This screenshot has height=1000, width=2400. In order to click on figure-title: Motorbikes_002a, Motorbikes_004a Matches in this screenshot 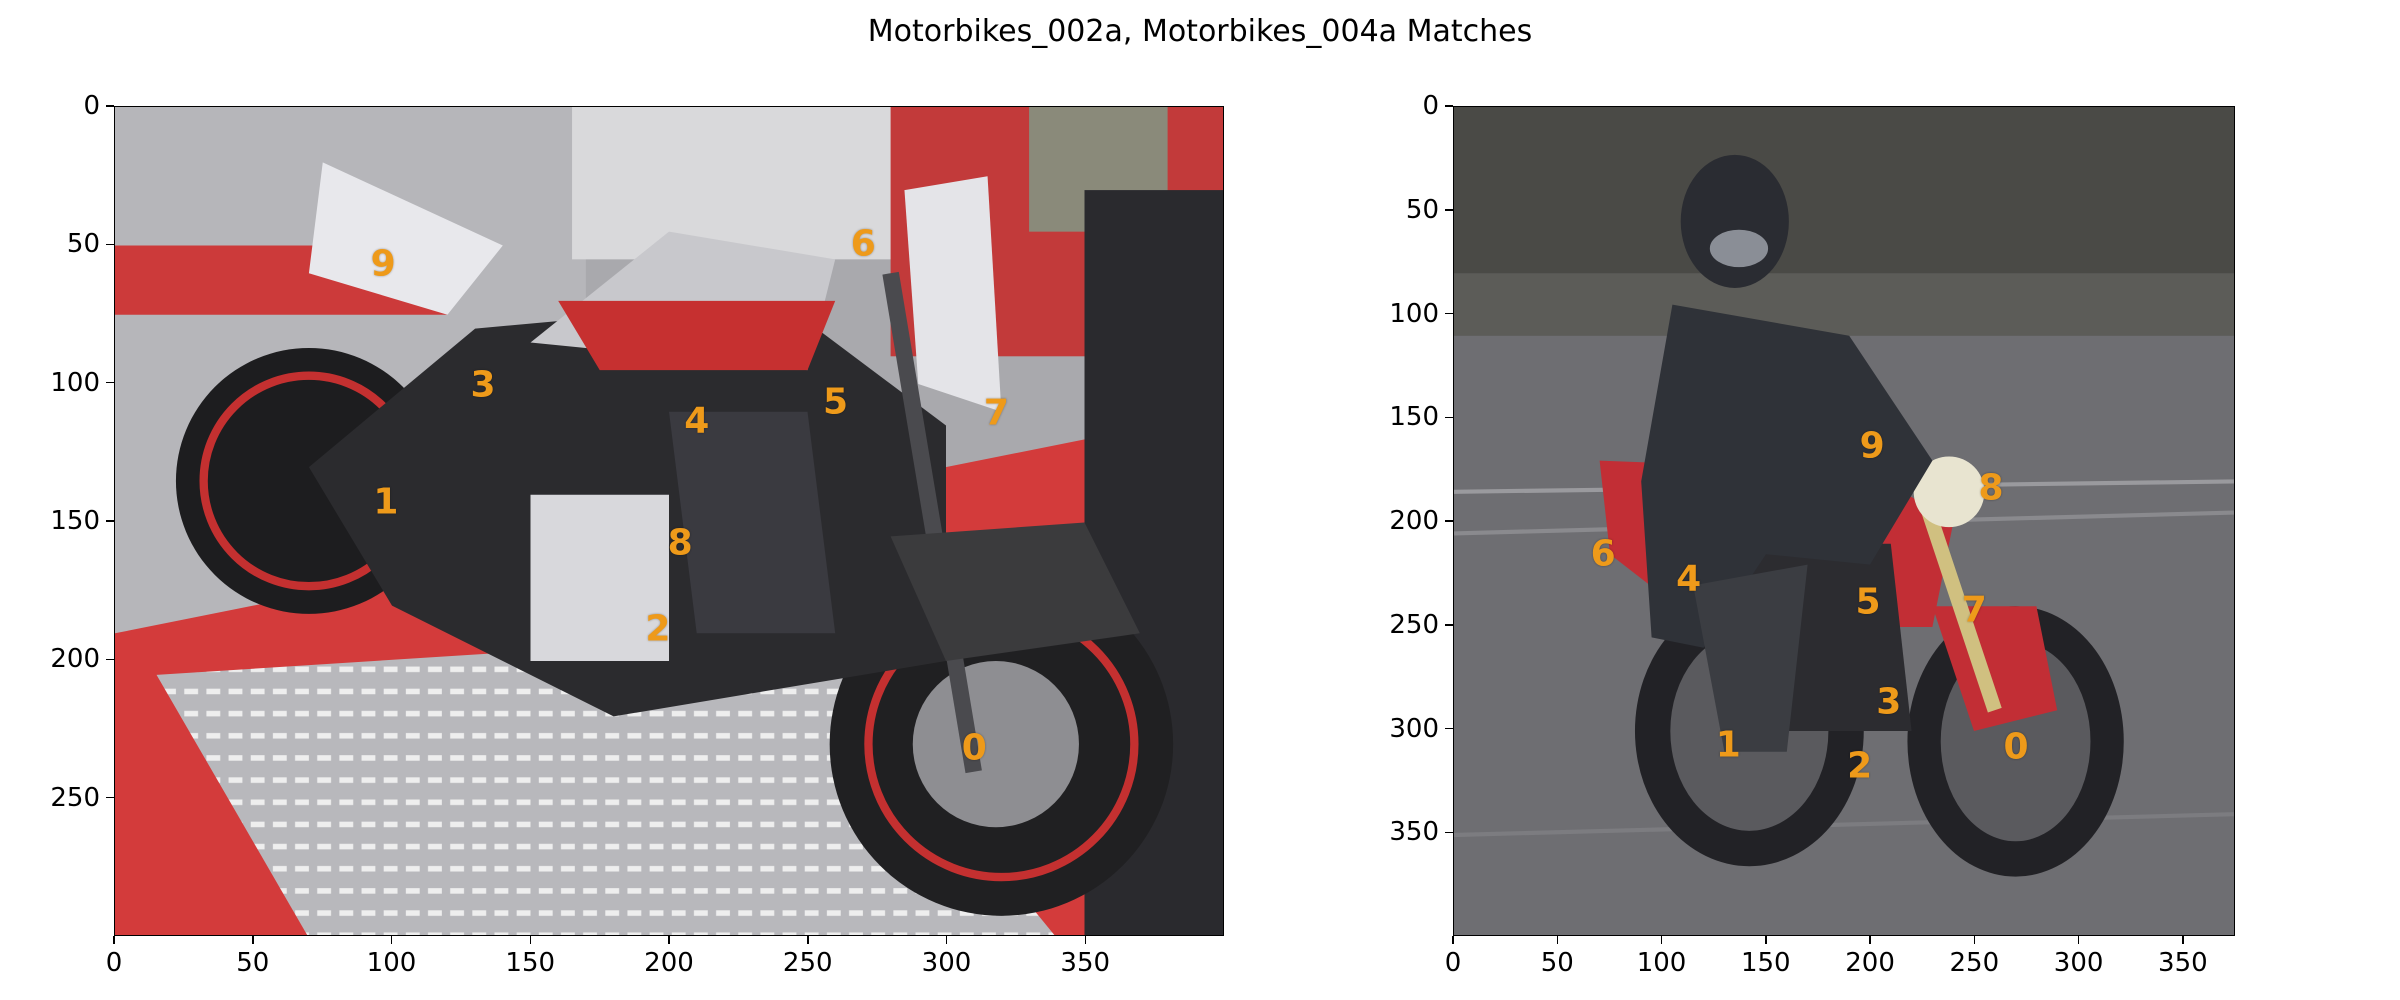, I will do `click(1200, 31)`.